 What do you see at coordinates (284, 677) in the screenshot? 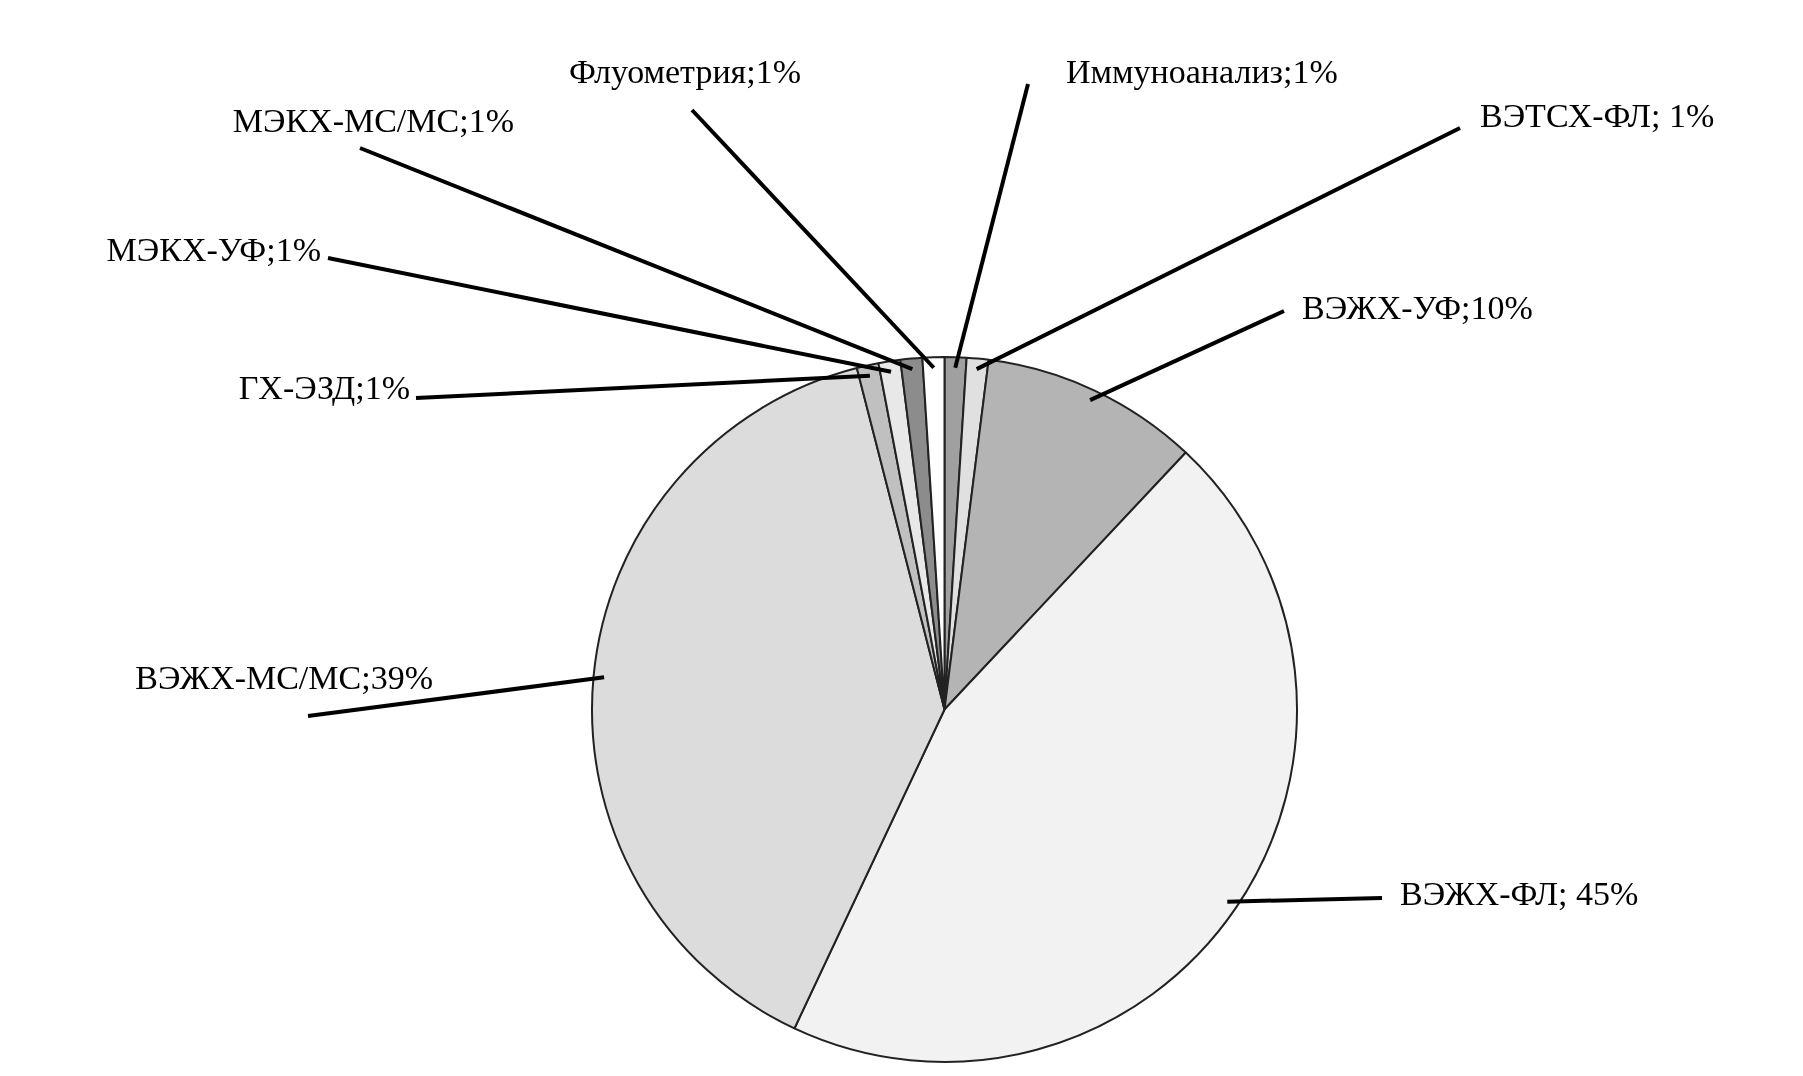
I see `slice-label: ВЭЖХ-МС/МС;39%` at bounding box center [284, 677].